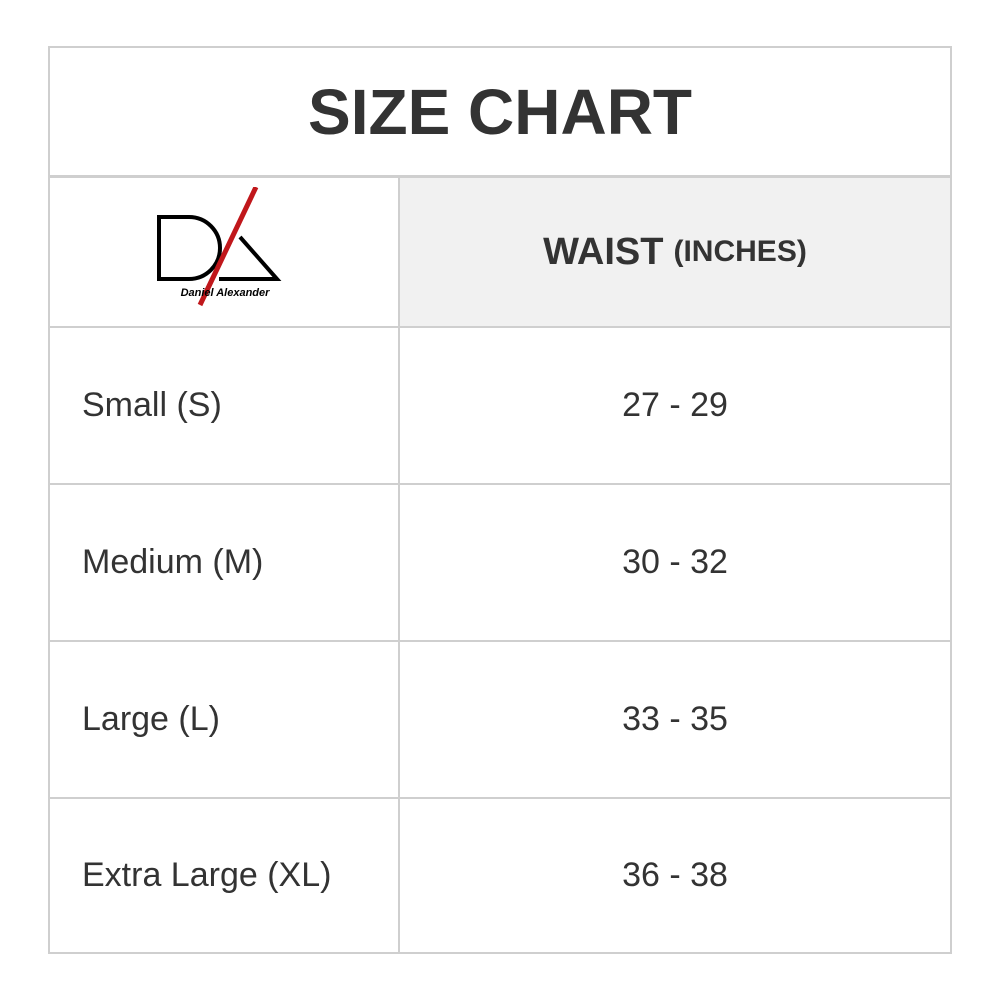  Describe the element at coordinates (500, 406) in the screenshot. I see `table-row: Small (S) 27 - 29` at that location.